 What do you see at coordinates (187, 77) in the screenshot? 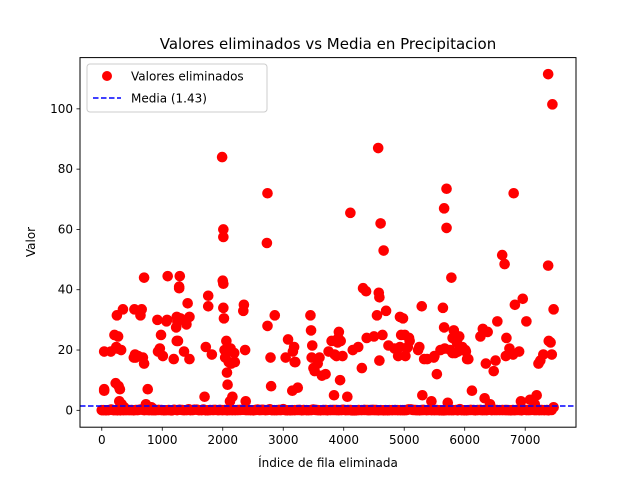
I see `legend-label-removed-values: Valores eliminados` at bounding box center [187, 77].